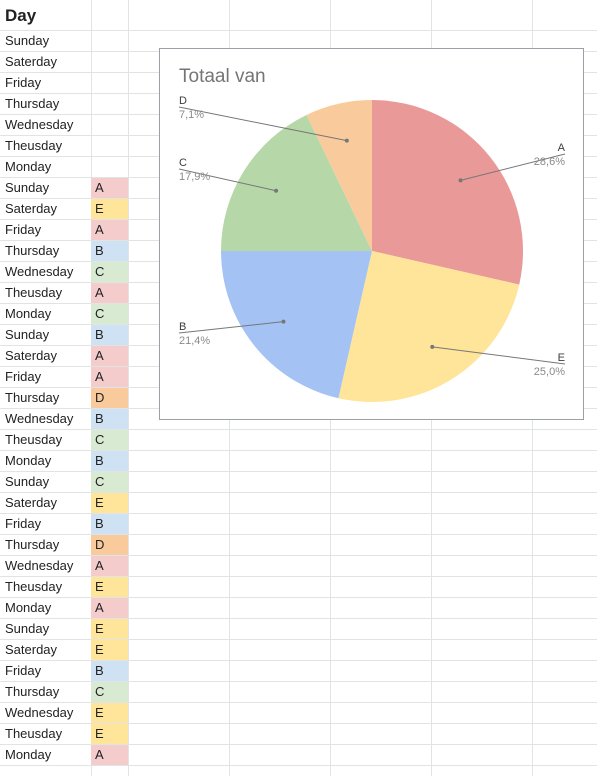  What do you see at coordinates (21, 15) in the screenshot?
I see `column-header-day: Day` at bounding box center [21, 15].